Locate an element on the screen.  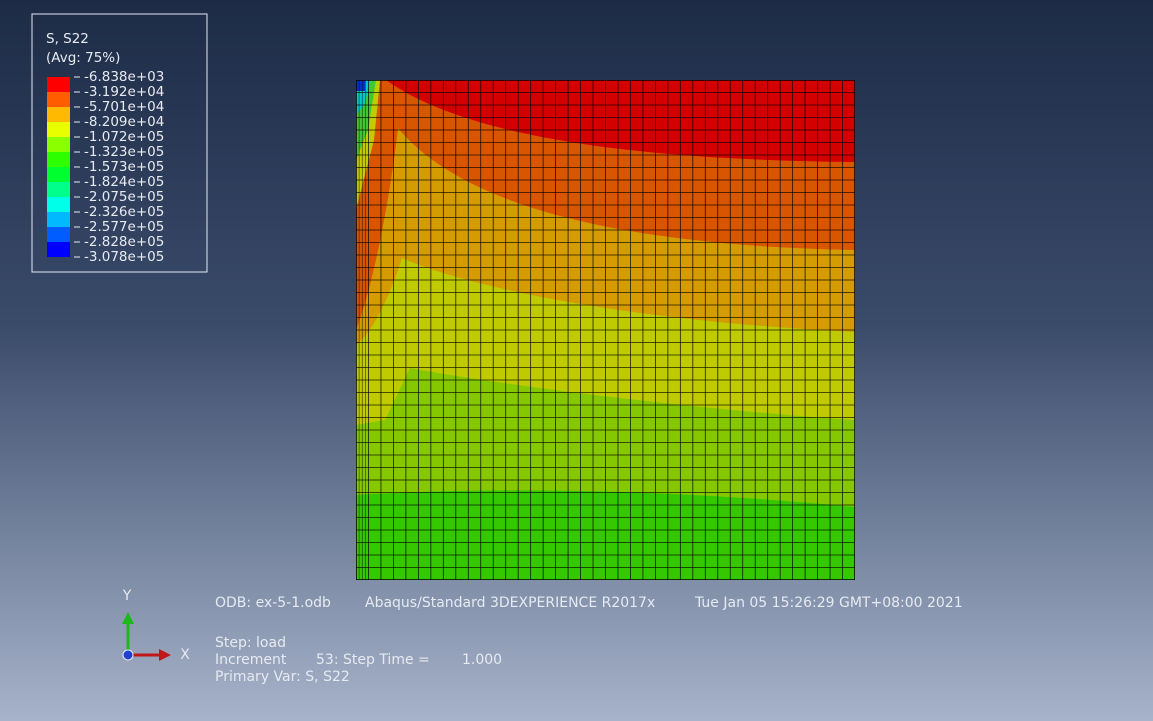
triad-y-arrow is located at coordinates (128, 618).